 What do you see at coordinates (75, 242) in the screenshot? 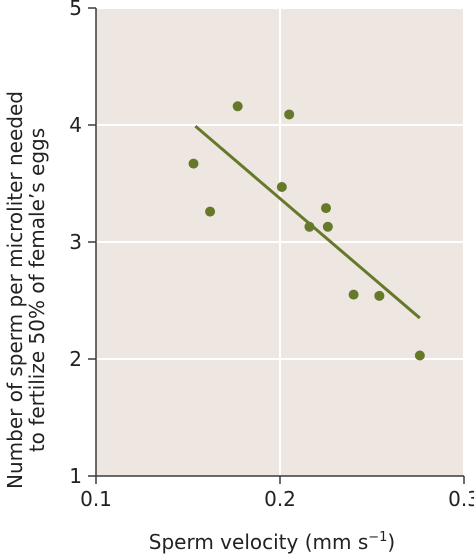
I see `y-tick-label: 3` at bounding box center [75, 242].